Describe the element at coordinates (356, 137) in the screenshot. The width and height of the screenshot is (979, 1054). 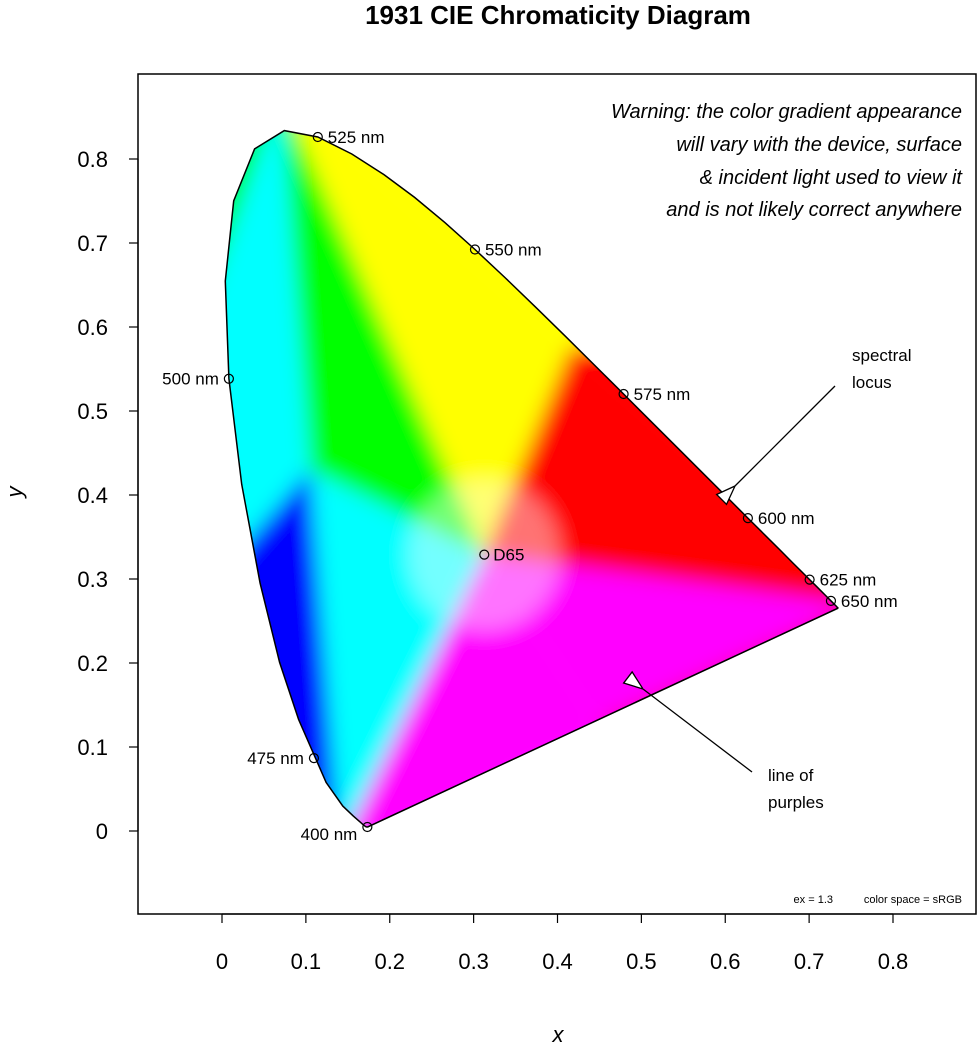
I see `wavelength-label: 525 nm` at that location.